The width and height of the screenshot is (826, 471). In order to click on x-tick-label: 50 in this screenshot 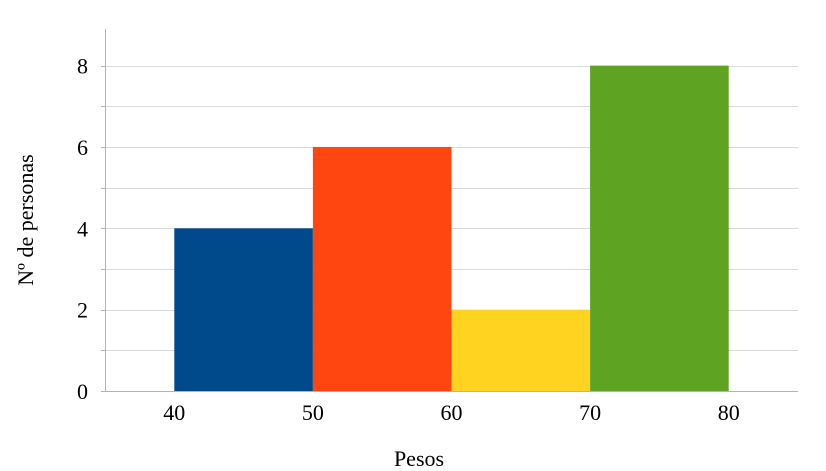, I will do `click(313, 412)`.